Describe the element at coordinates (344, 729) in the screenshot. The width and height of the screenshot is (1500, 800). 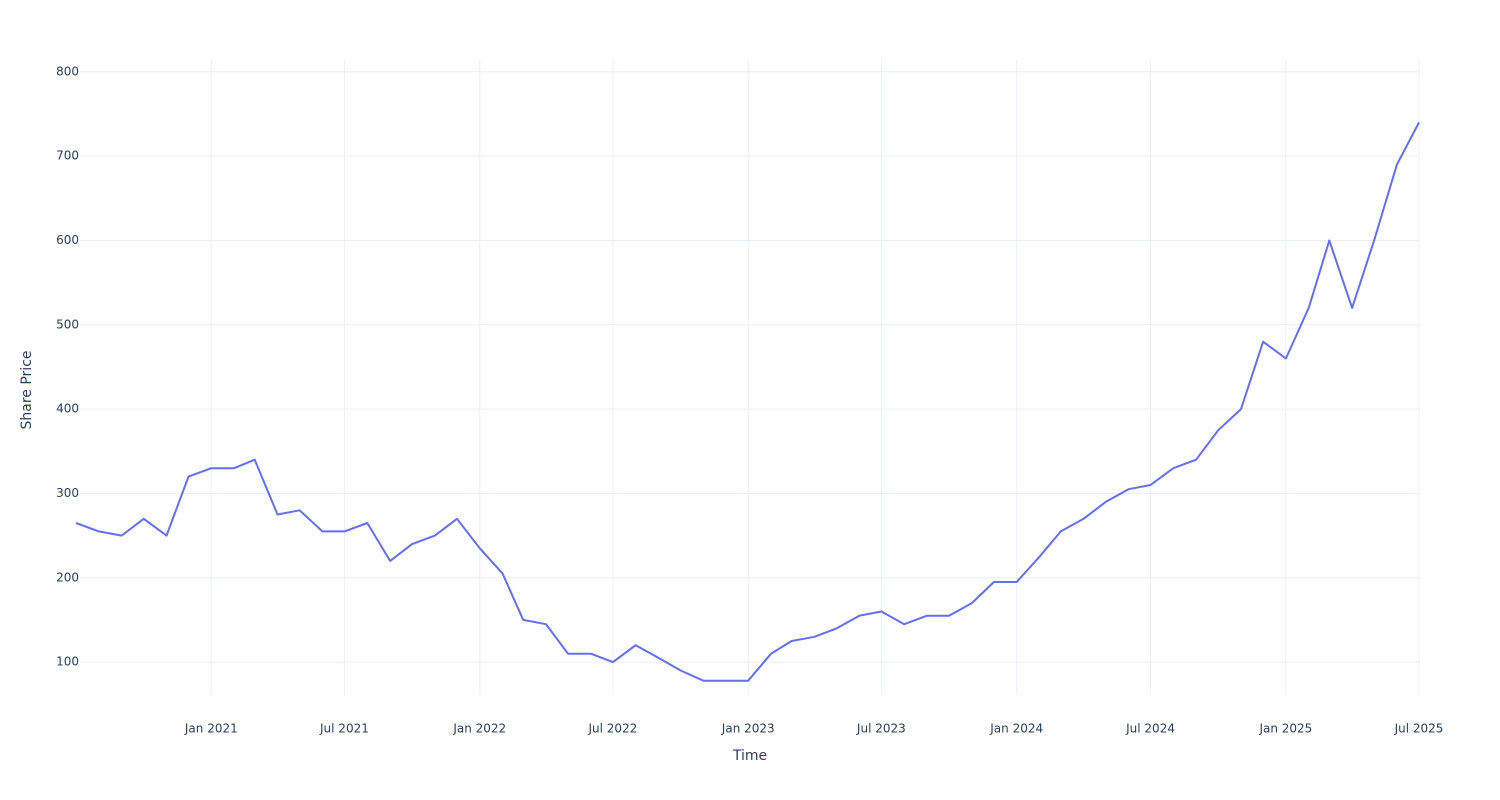
I see `x-tick-label: Jul 2021` at that location.